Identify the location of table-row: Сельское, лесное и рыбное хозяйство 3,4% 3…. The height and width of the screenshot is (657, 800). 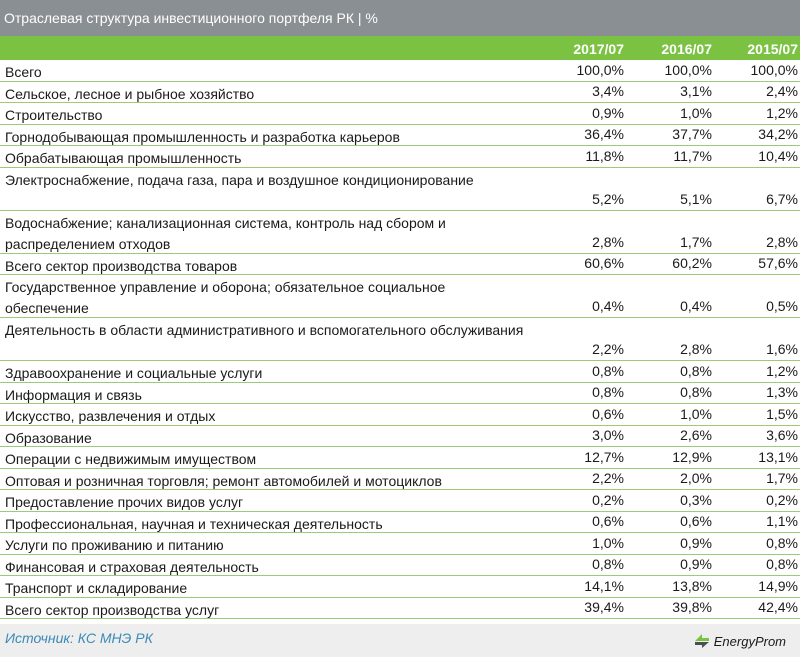
(400, 92).